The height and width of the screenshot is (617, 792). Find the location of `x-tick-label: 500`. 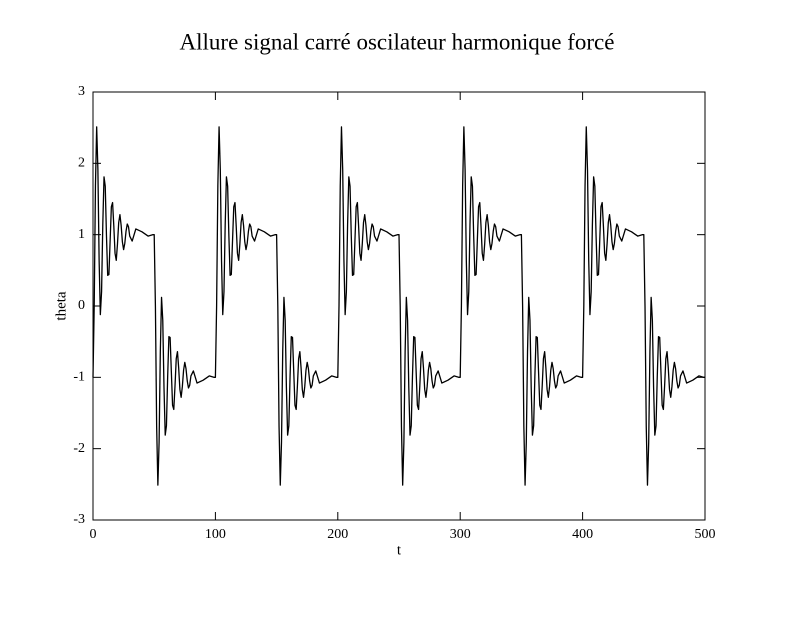

x-tick-label: 500 is located at coordinates (705, 534).